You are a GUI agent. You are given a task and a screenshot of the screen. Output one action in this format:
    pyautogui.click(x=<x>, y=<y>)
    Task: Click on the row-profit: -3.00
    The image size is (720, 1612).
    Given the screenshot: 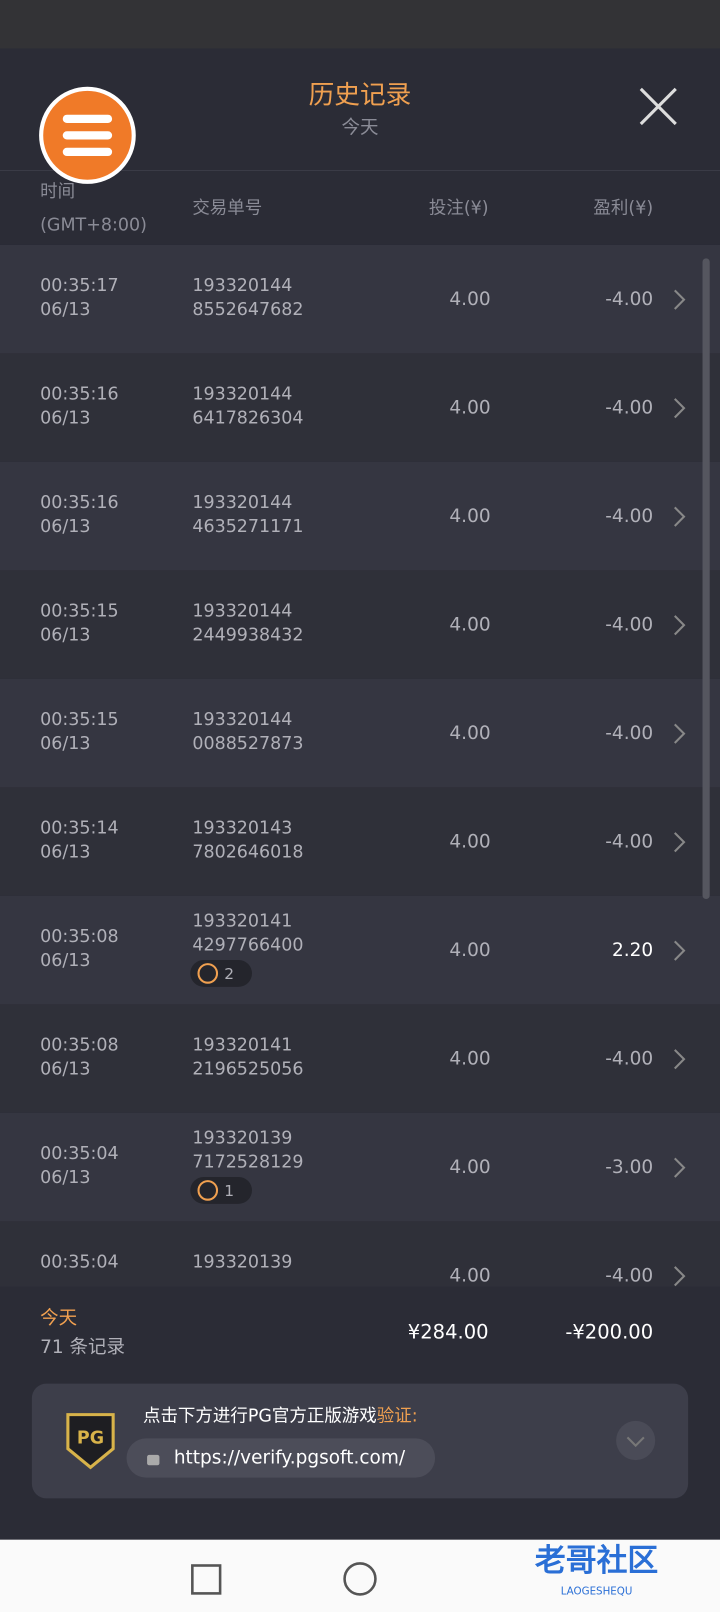 What is the action you would take?
    pyautogui.click(x=629, y=1167)
    